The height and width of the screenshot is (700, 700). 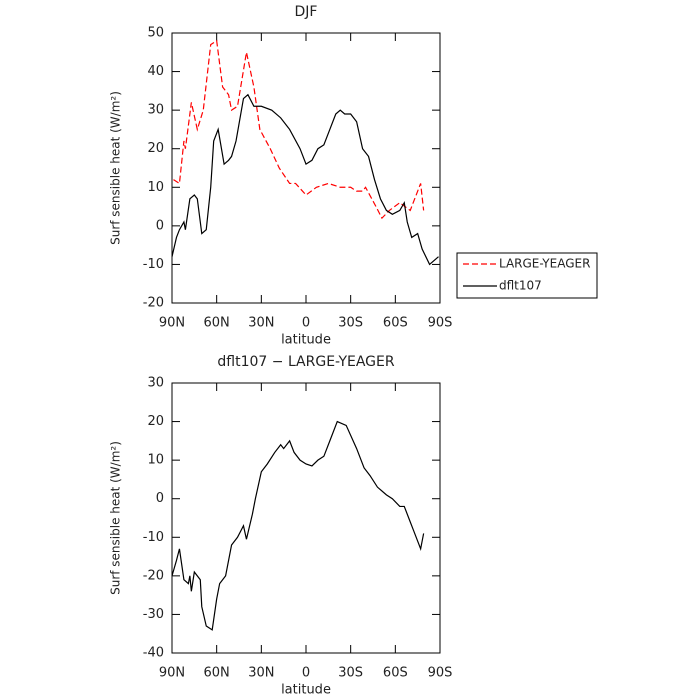 I want to click on chart-title: DJF, so click(x=306, y=12).